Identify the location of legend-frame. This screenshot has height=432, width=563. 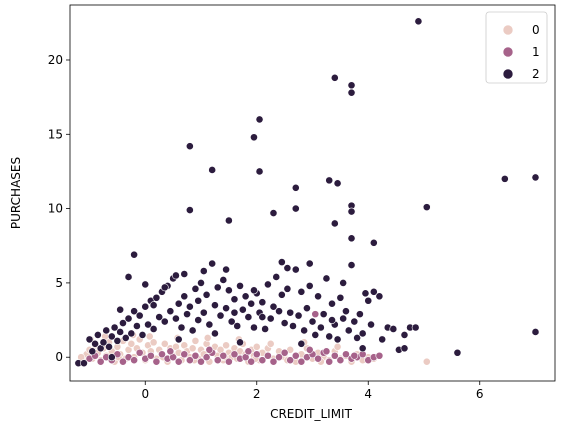
(516, 47).